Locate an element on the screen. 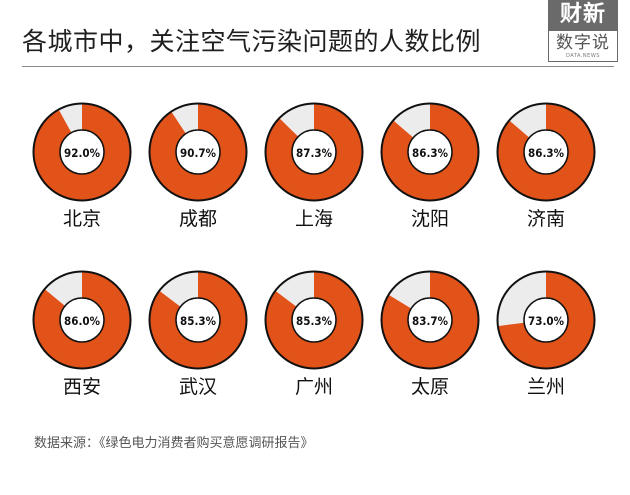 The height and width of the screenshot is (495, 630). brand-logo: 财新 数字说 DATA.NEWS is located at coordinates (583, 33).